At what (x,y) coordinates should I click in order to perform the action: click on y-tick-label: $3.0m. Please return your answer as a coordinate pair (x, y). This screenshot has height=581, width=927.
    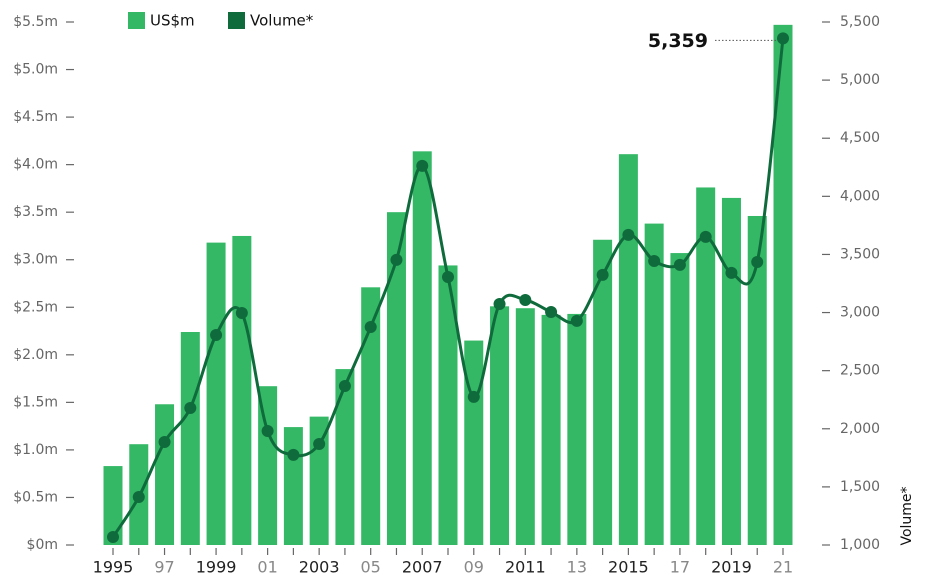
    Looking at the image, I should click on (35, 260).